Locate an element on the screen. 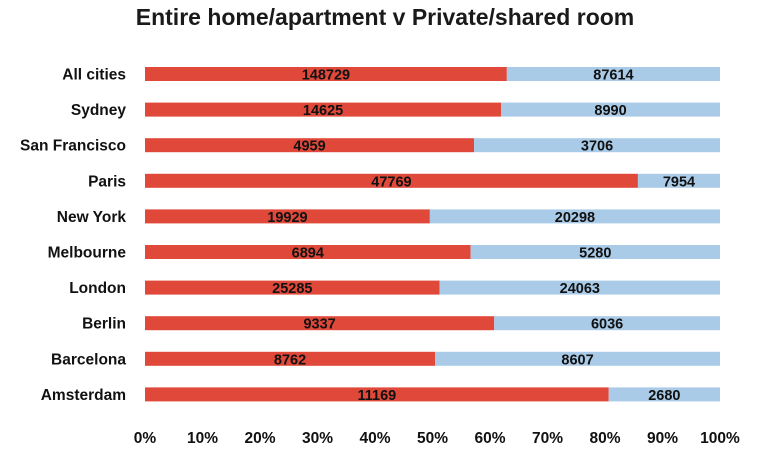  x-tick-label: 70% is located at coordinates (547, 438).